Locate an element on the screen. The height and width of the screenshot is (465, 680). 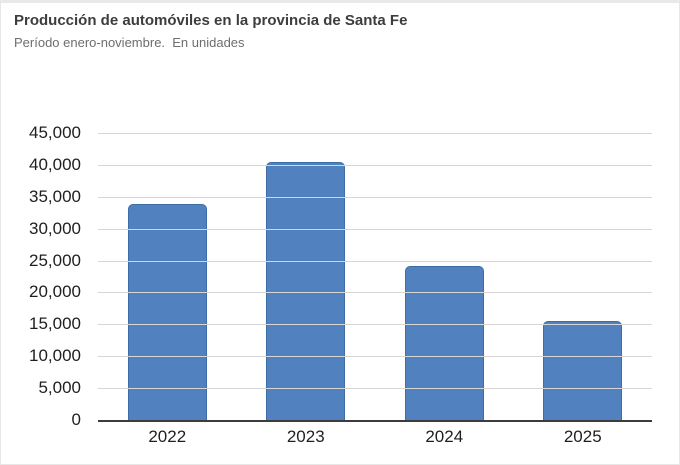
bar-2025 is located at coordinates (583, 370).